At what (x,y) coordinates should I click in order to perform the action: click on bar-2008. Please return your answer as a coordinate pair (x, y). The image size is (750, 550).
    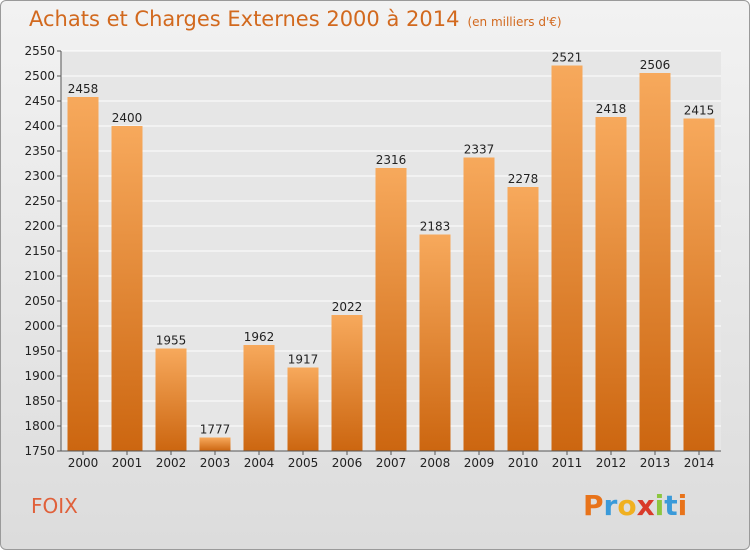
    Looking at the image, I should click on (435, 342).